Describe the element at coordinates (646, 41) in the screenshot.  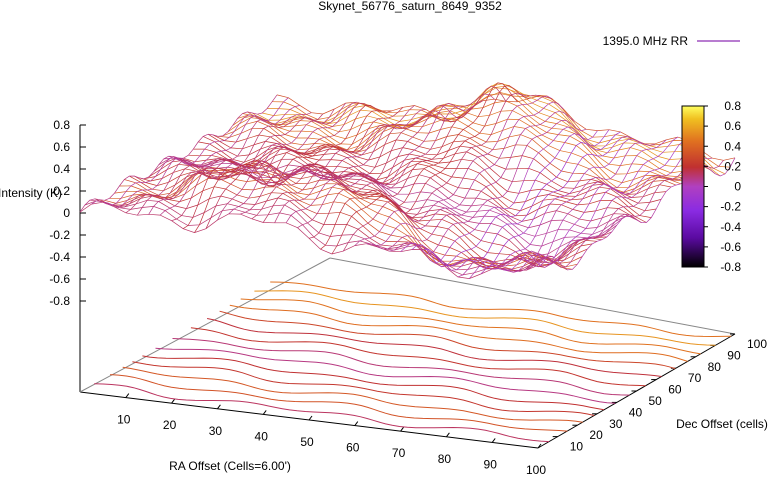
I see `legend-label: 1395.0 MHz RR` at that location.